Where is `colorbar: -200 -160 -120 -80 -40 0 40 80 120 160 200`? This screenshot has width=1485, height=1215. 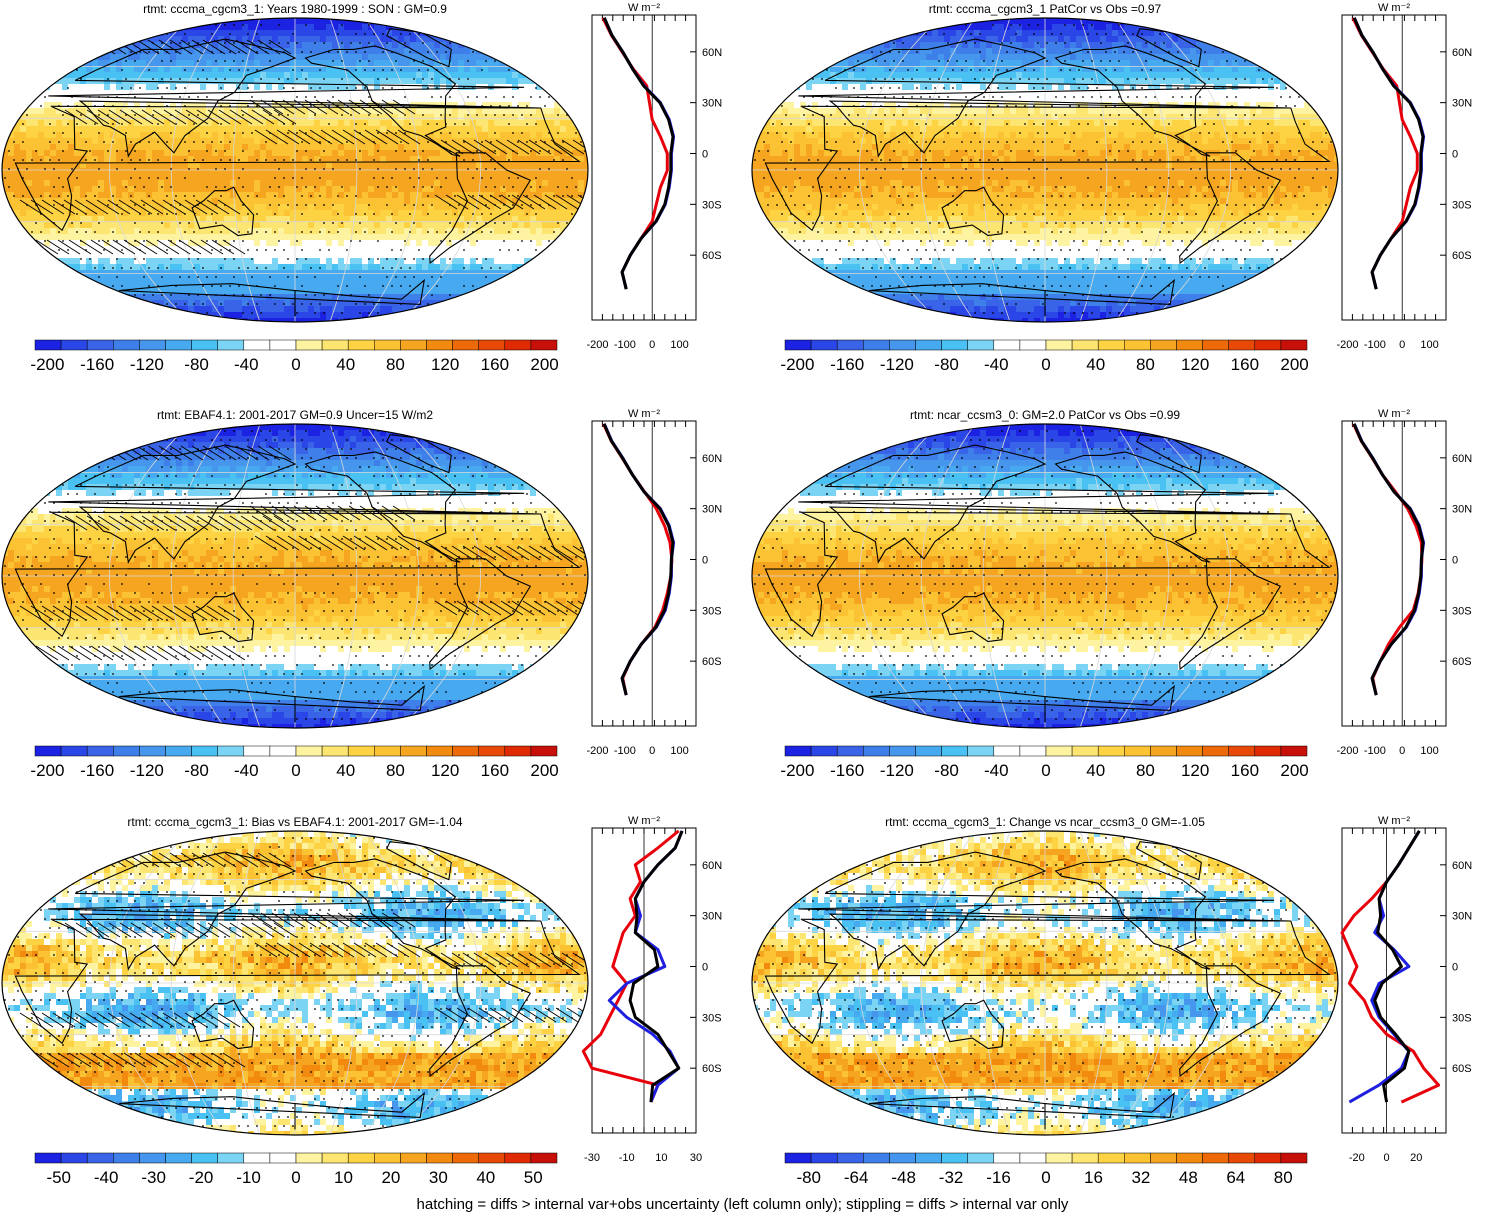 colorbar: -200 -160 -120 -80 -40 0 40 80 120 160 200 is located at coordinates (1044, 762).